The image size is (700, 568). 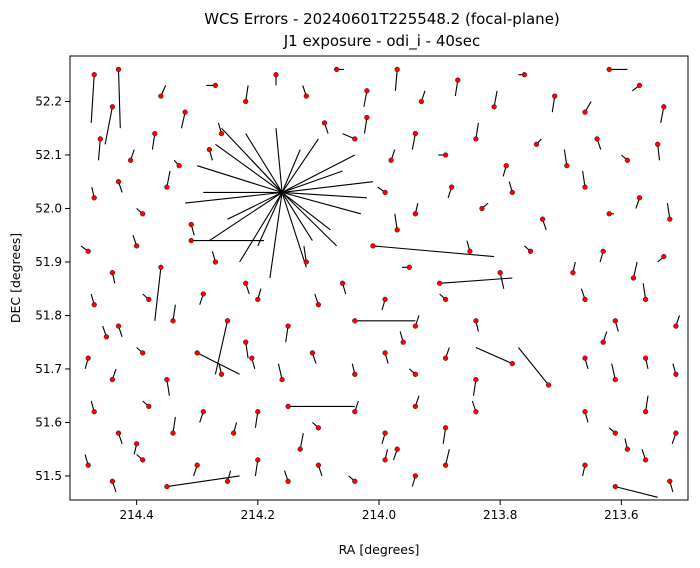 What do you see at coordinates (379, 549) in the screenshot?
I see `x-axis-label: RA [degrees]` at bounding box center [379, 549].